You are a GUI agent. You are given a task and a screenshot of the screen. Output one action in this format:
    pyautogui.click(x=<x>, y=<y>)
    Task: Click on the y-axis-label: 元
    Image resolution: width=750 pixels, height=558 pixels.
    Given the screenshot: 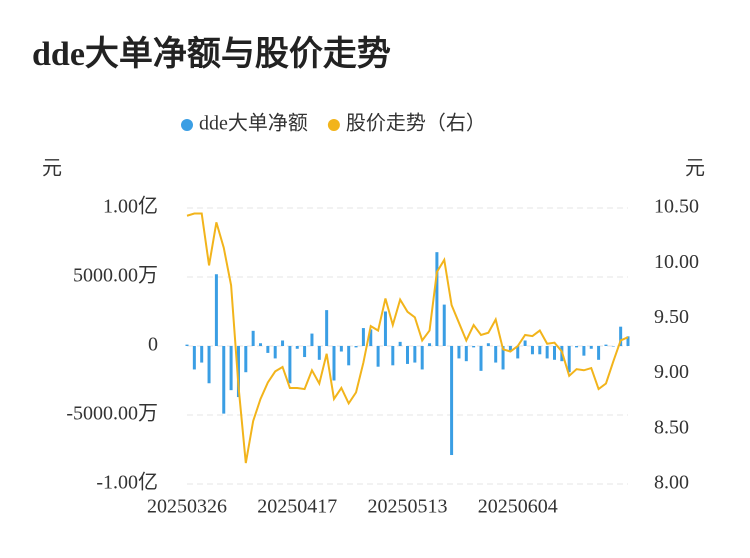 What is the action you would take?
    pyautogui.click(x=52, y=169)
    